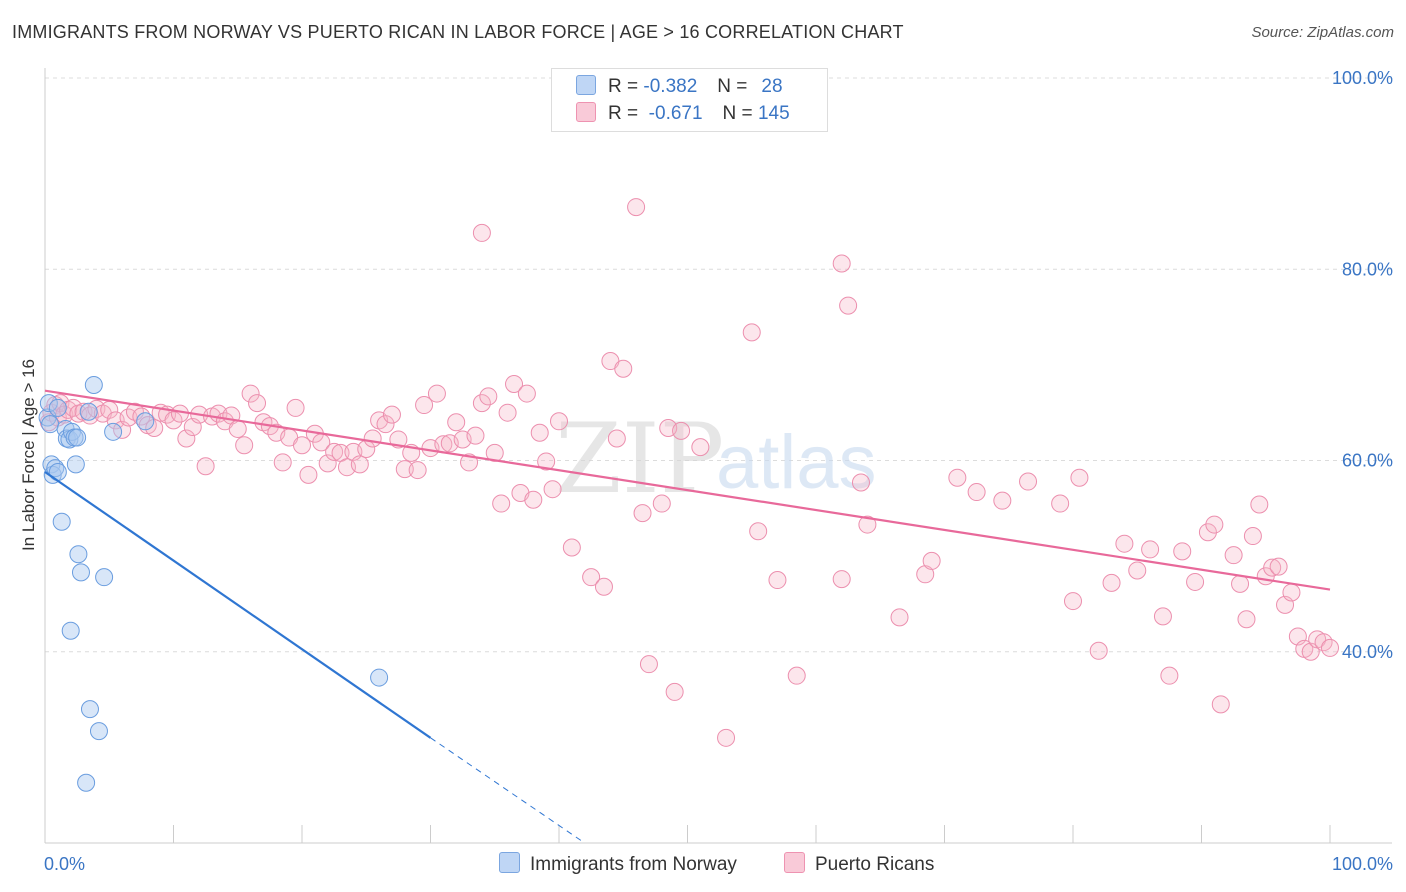  I want to click on puerto-r-value: -0.671, so click(675, 113).